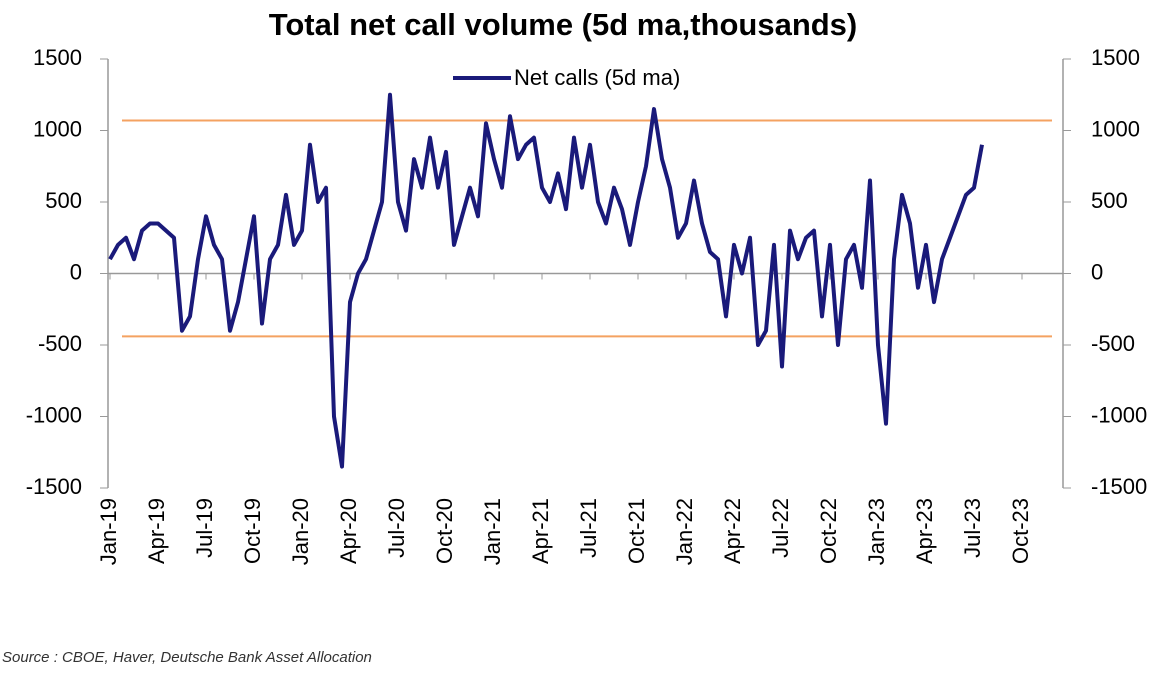  I want to click on x-tick-label: Apr-22, so click(732, 531).